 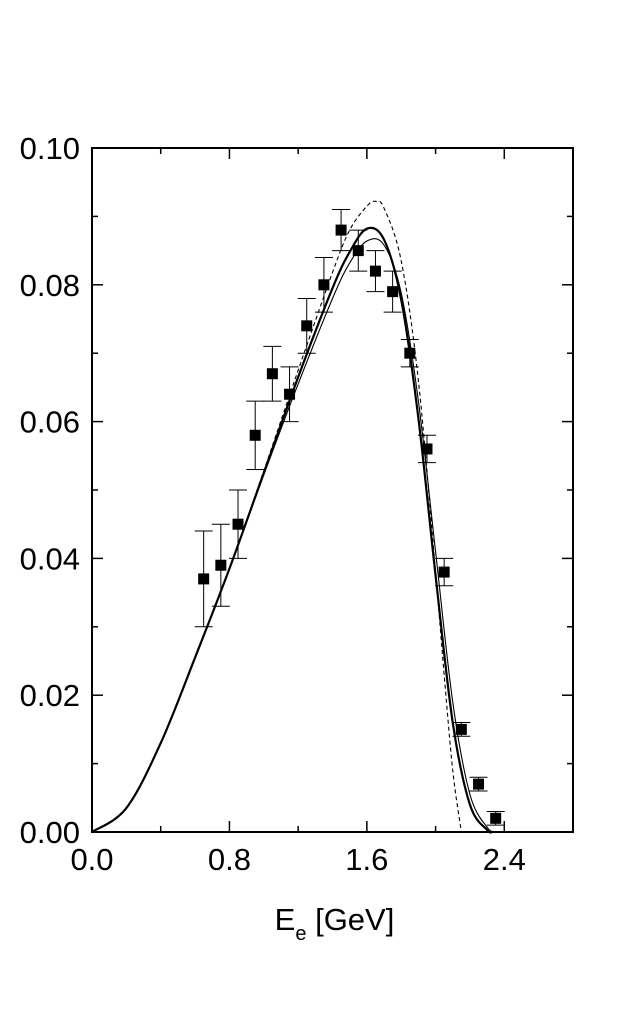 I want to click on x-tick-label: 2.4, so click(x=504, y=859).